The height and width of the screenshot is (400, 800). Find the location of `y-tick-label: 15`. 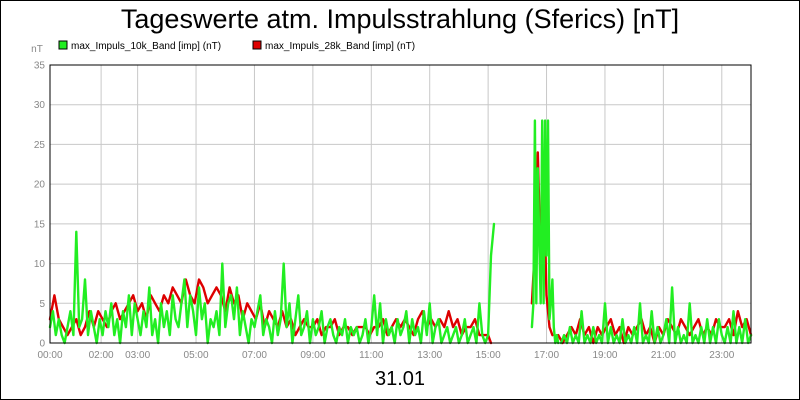

y-tick-label: 15 is located at coordinates (40, 224).